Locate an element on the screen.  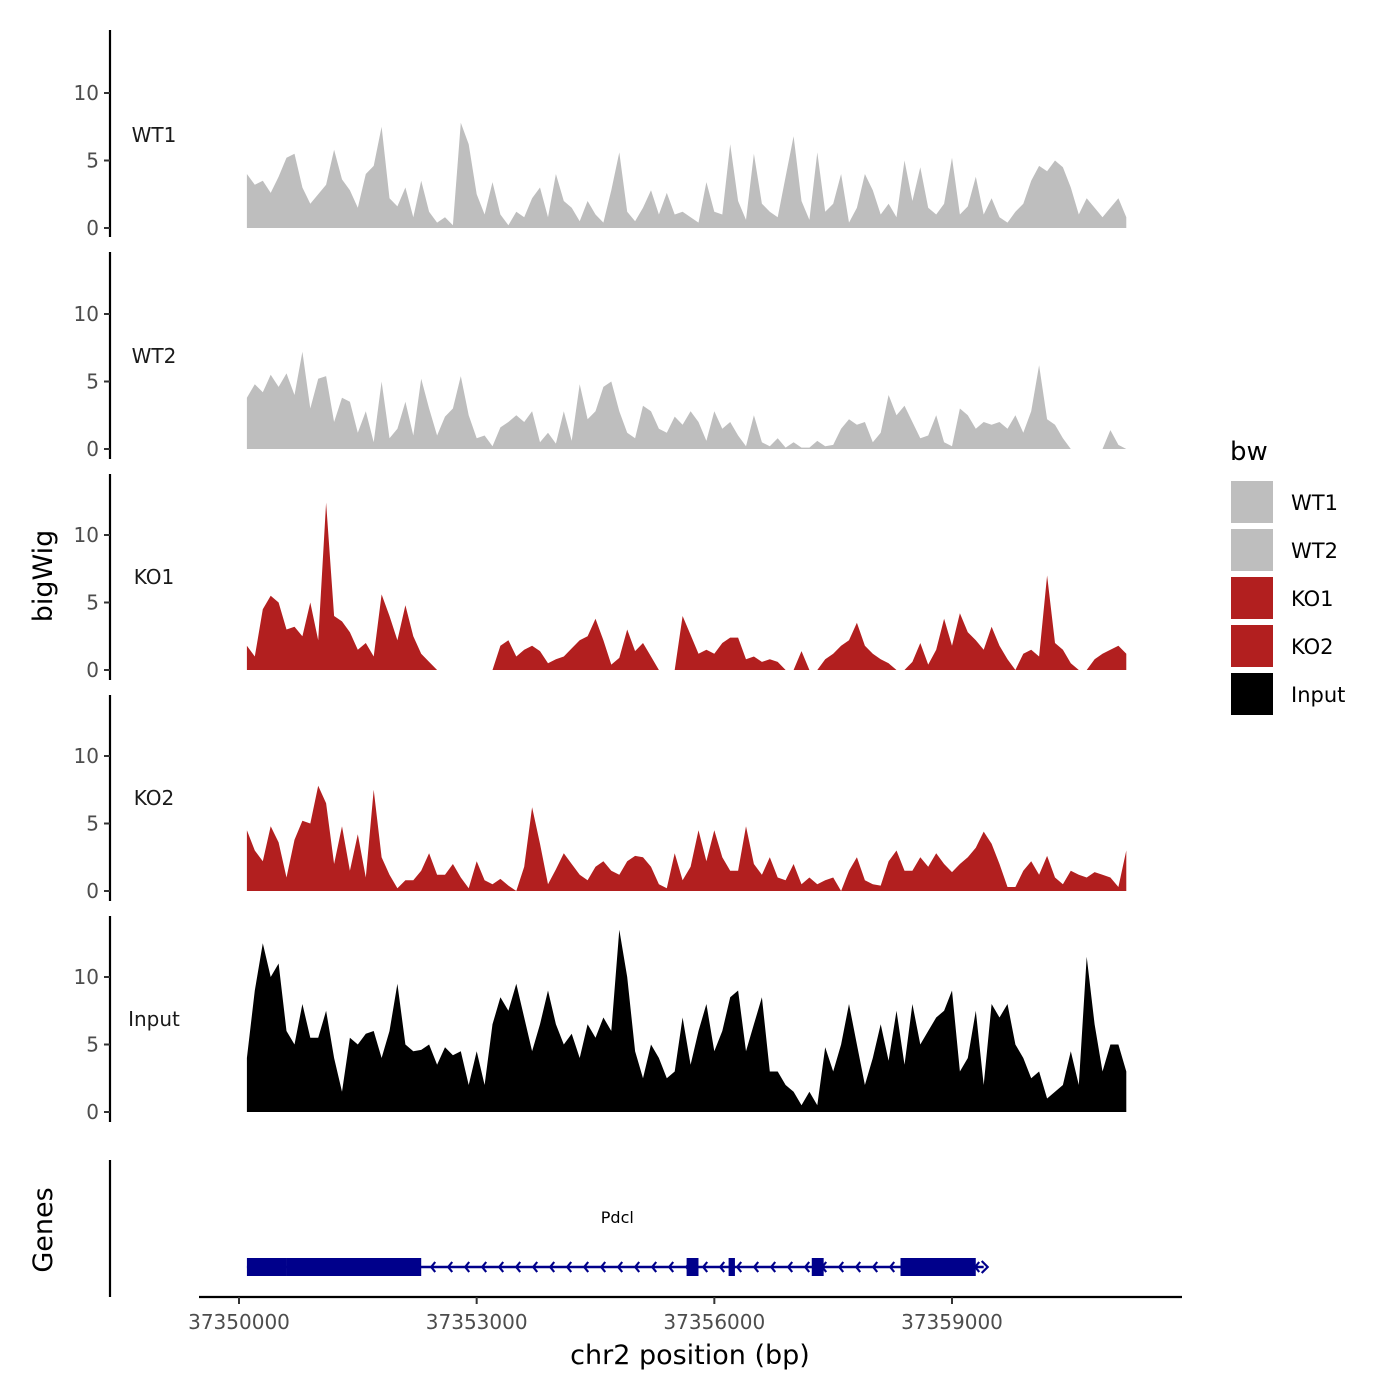
genes-axis-title: Genes is located at coordinates (43, 1229).